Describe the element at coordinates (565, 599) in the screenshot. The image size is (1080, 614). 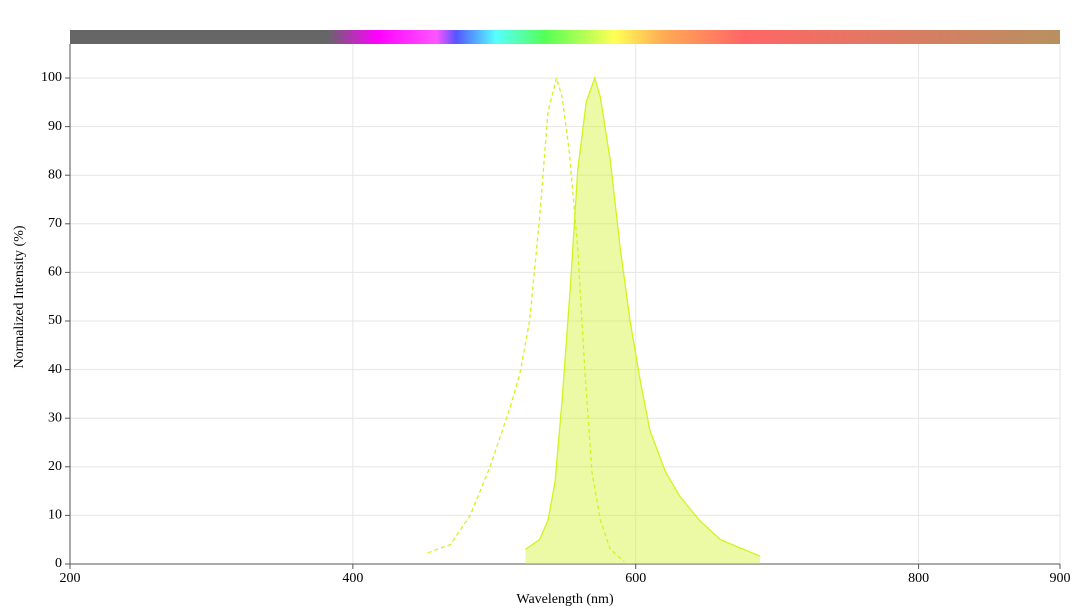
I see `x-axis-label: Wavelength (nm)` at that location.